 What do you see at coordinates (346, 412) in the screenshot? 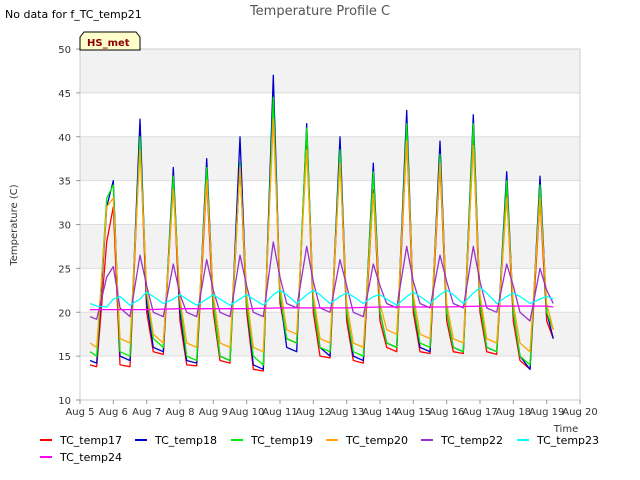
I see `x-tick-label: Aug 13` at bounding box center [346, 412].